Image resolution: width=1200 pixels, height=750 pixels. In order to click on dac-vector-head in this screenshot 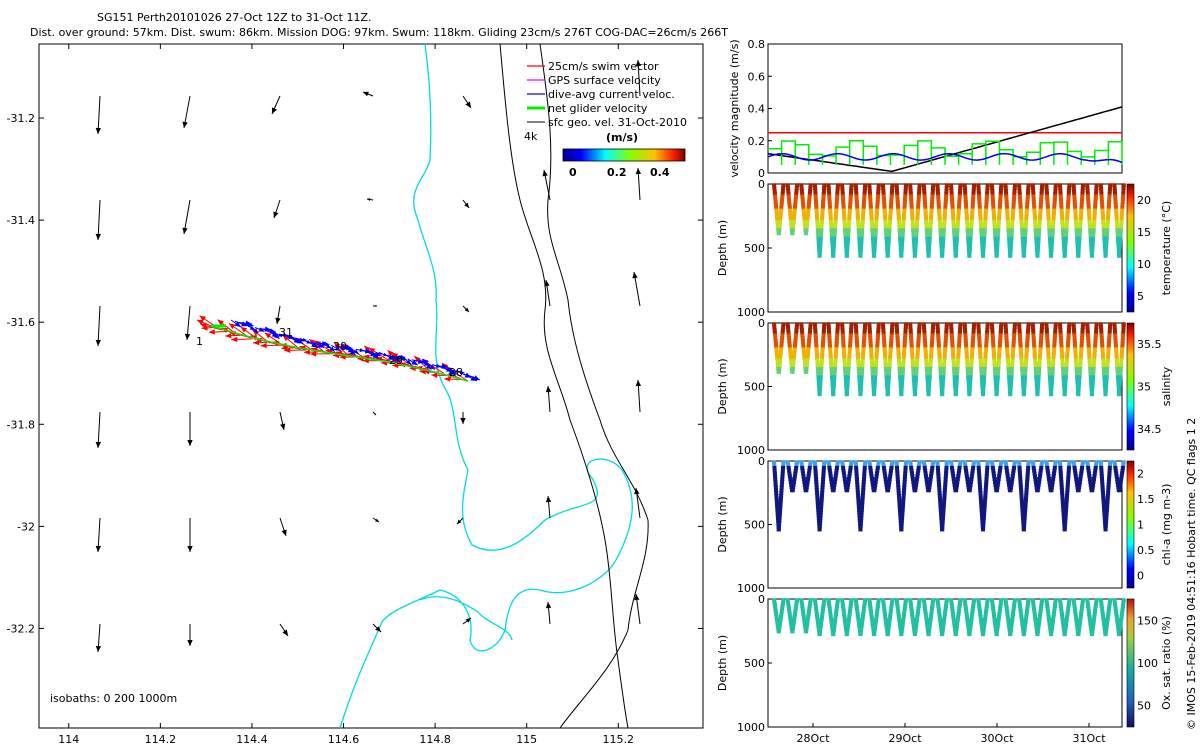, I will do `click(432, 367)`.